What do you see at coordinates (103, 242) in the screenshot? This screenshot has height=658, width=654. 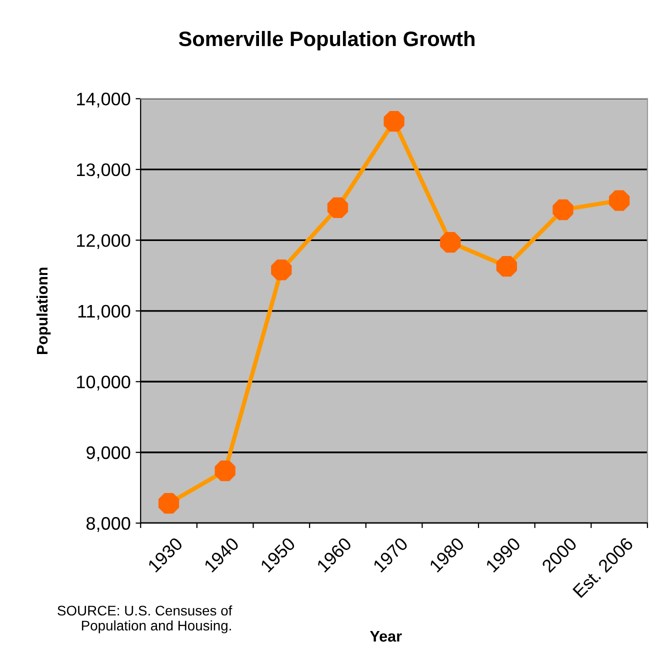 I see `y-tick-label: 12,000` at bounding box center [103, 242].